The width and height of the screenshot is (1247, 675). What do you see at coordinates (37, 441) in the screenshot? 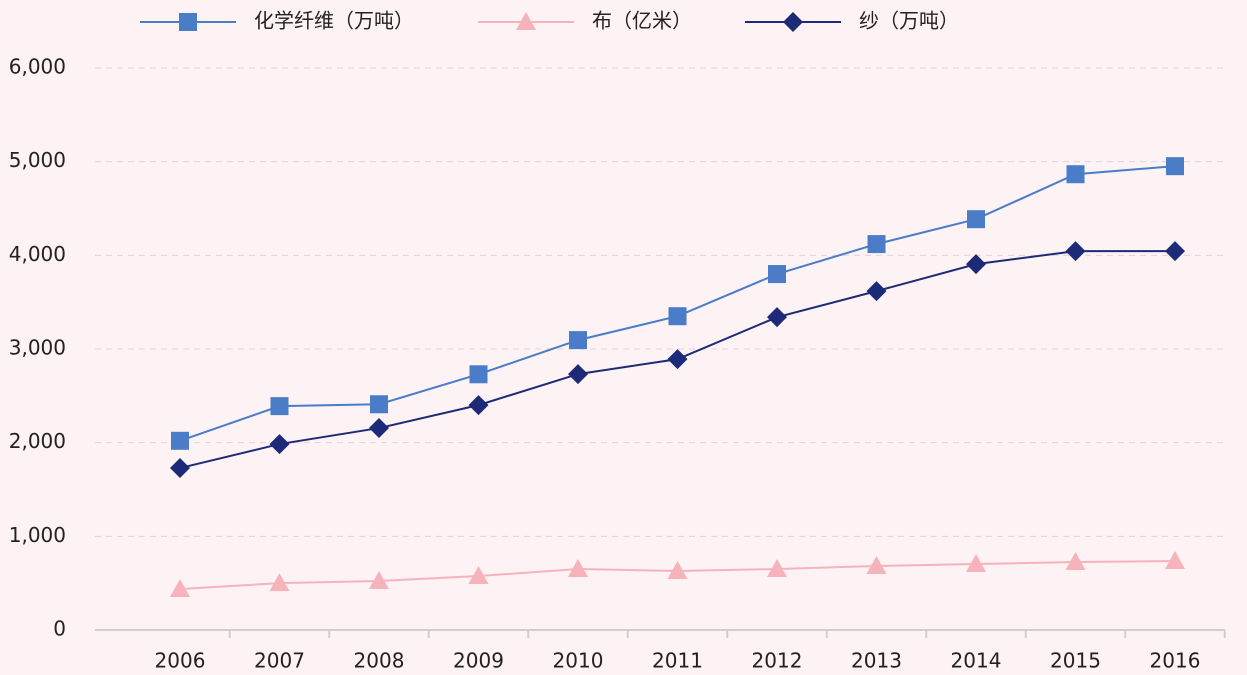
I see `y-tick-label: 2,000` at bounding box center [37, 441].